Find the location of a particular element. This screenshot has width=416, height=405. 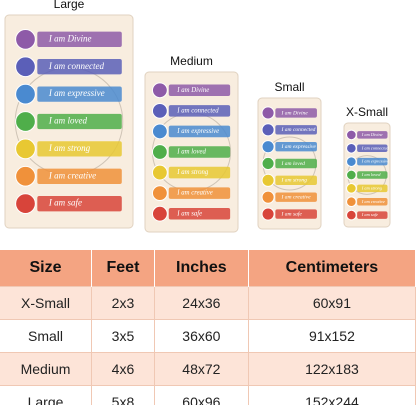

table-cell: 2x3 is located at coordinates (123, 303).